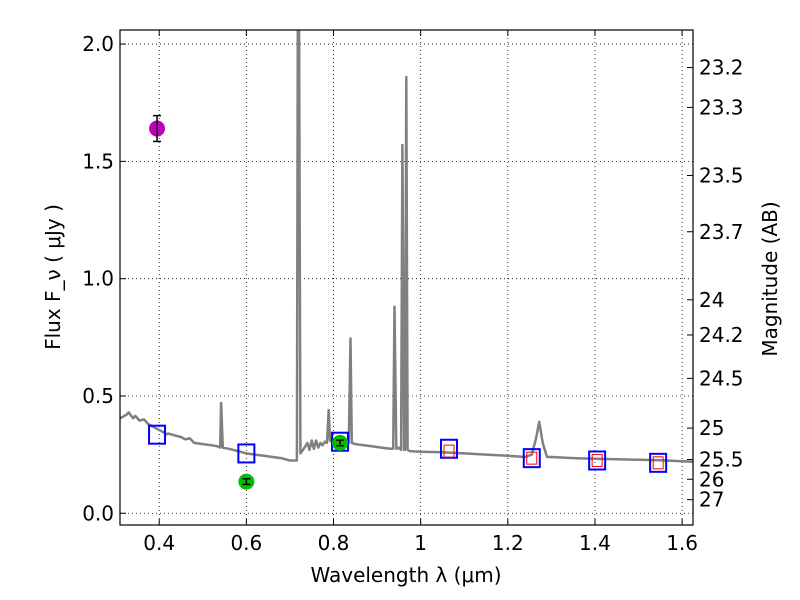  Describe the element at coordinates (721, 378) in the screenshot. I see `y2-tick-label: 24.5` at that location.